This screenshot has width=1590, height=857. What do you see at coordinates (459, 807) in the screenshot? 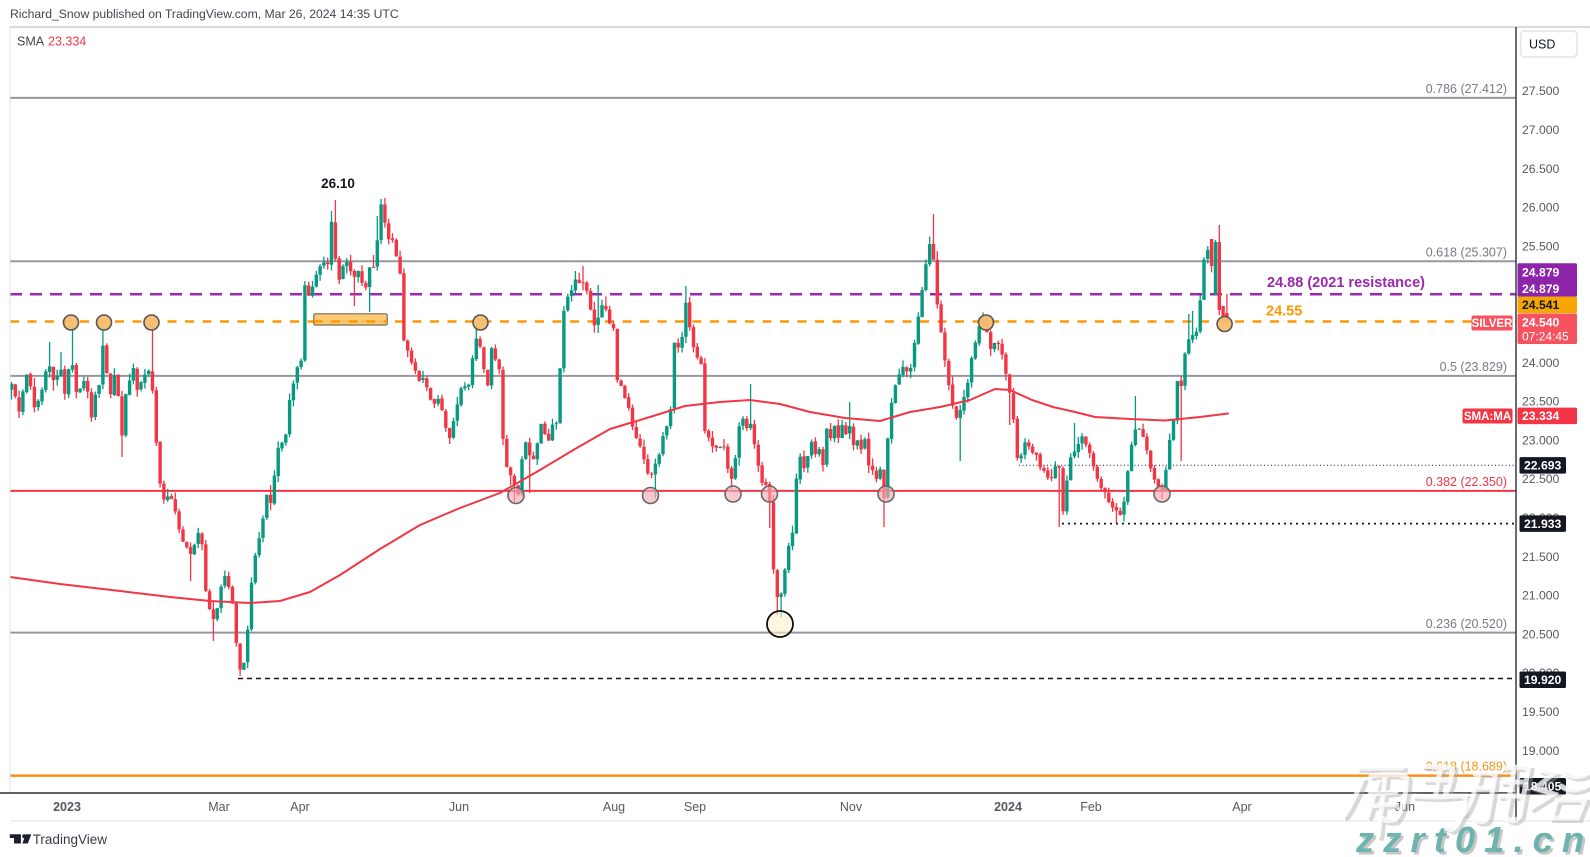
I see `svg-text: Jun` at bounding box center [459, 807].